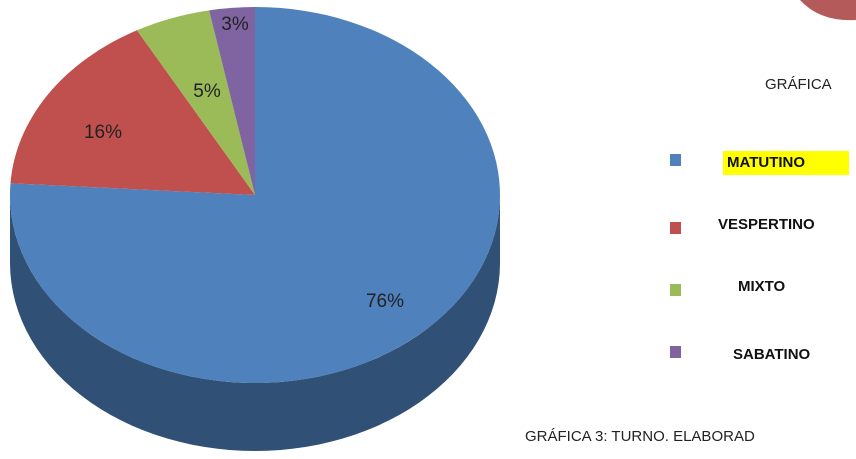 The width and height of the screenshot is (856, 459). Describe the element at coordinates (103, 132) in the screenshot. I see `data-label: 16%` at that location.